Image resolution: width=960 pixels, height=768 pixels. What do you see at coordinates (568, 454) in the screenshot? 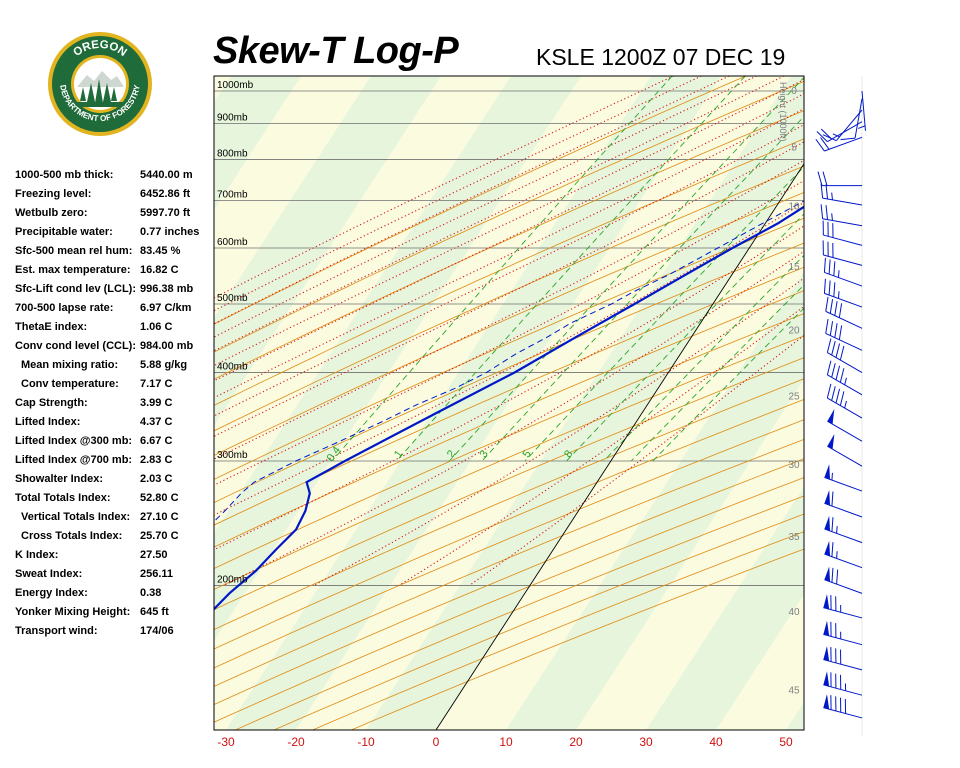
I see `mixing-ratio-label: 8` at bounding box center [568, 454].